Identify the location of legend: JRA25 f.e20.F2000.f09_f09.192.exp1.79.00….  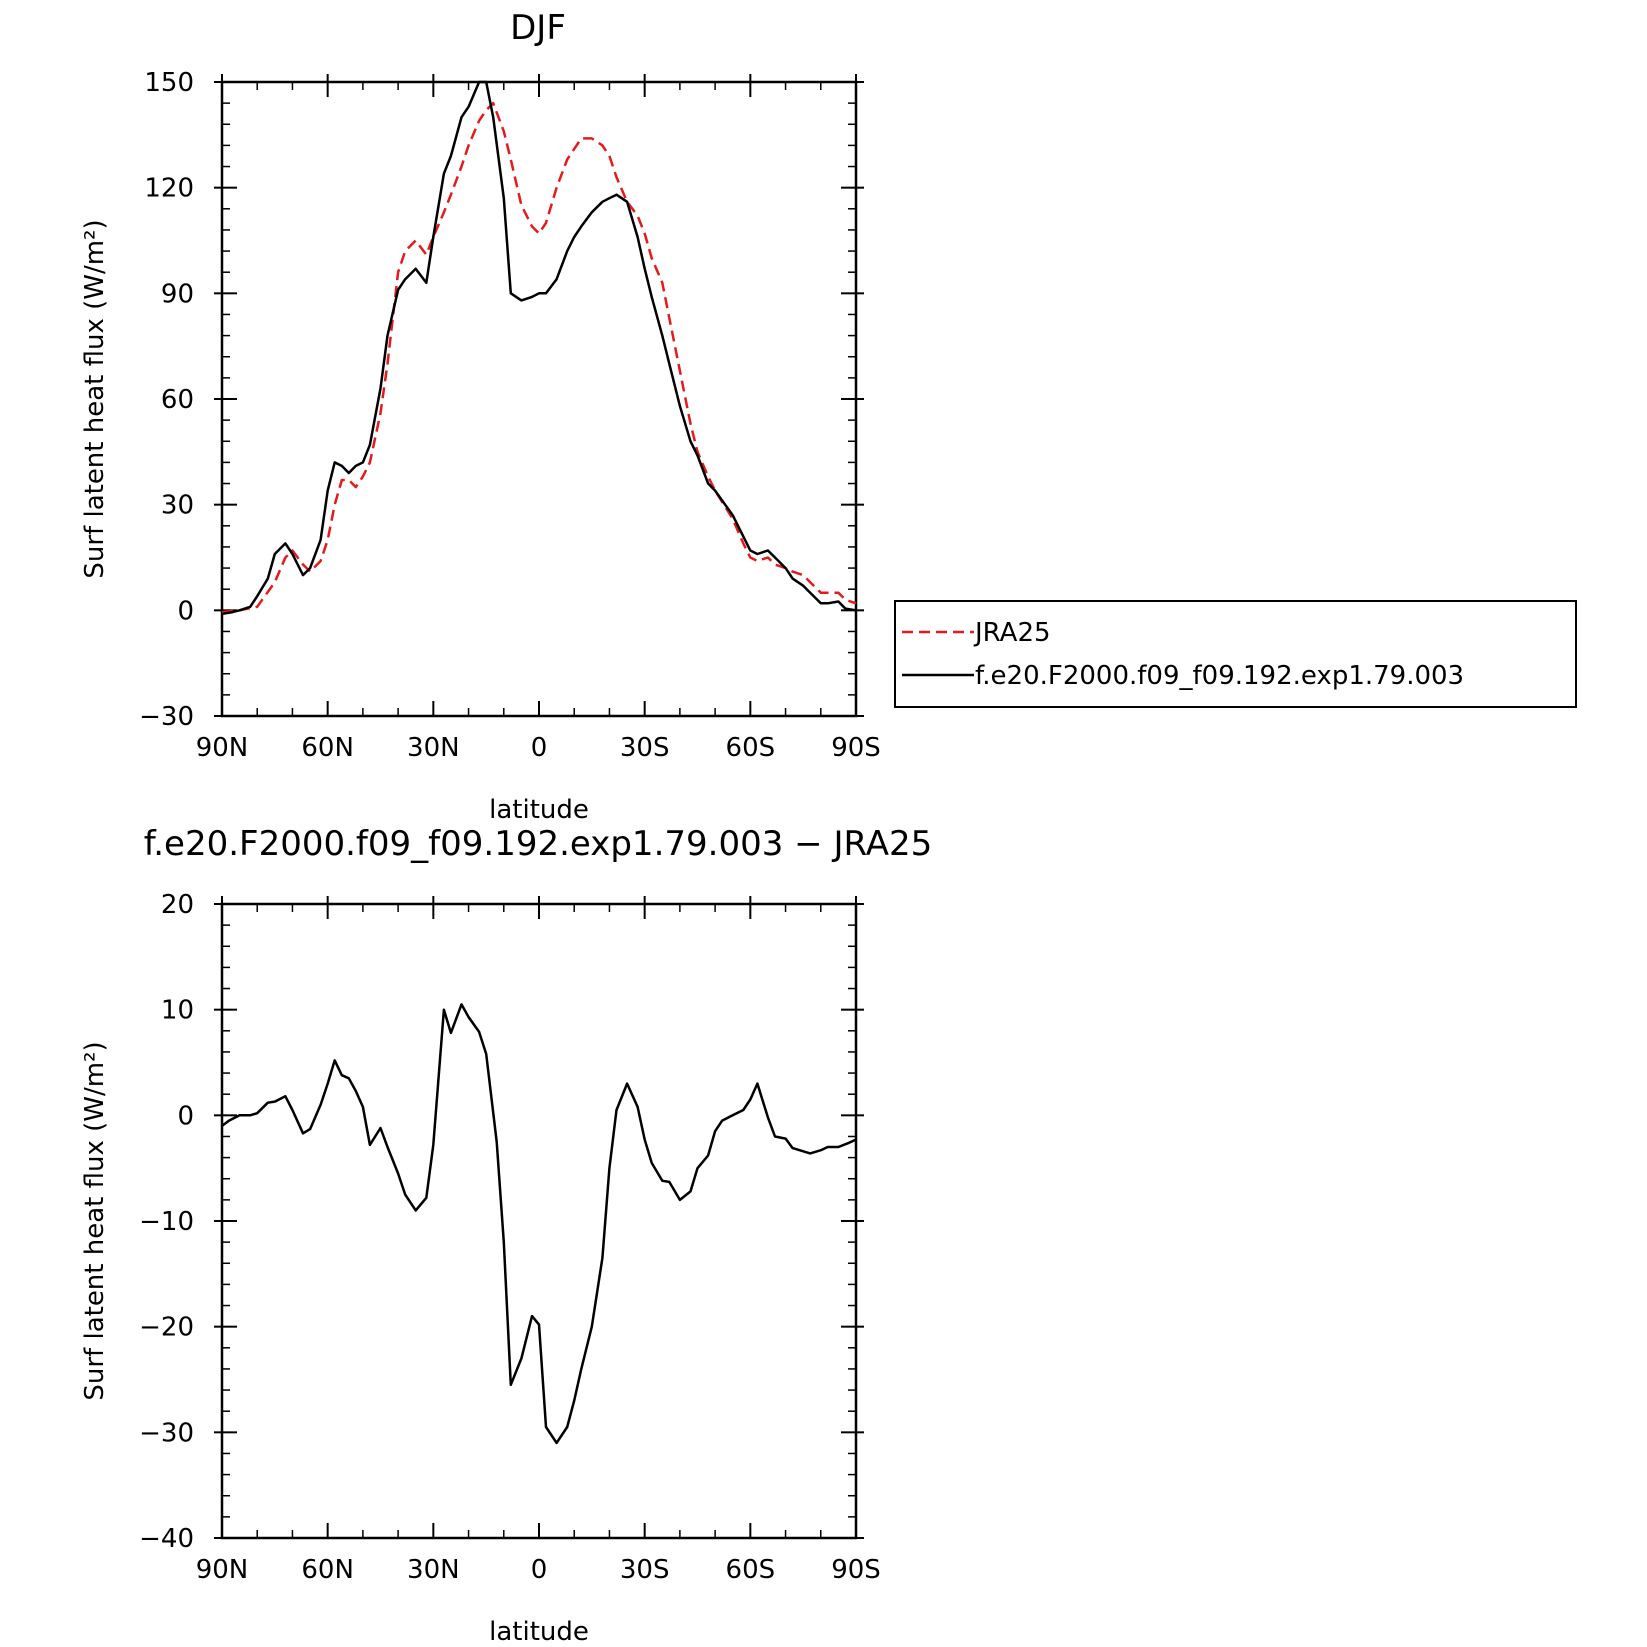
(1235, 654).